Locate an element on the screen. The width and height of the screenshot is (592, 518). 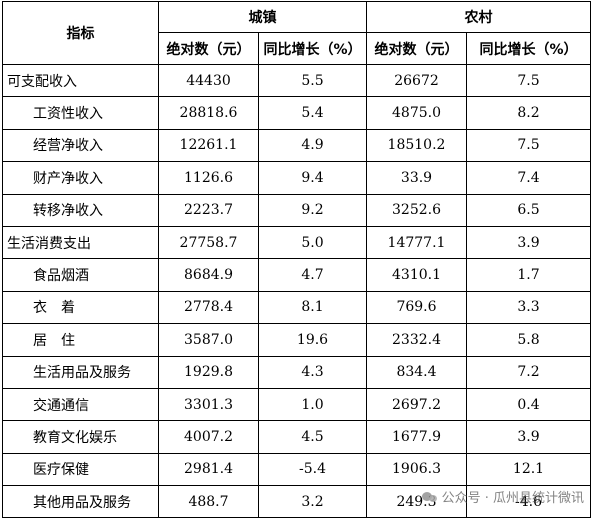
rural-yoy-growth: 6.5 is located at coordinates (528, 210).